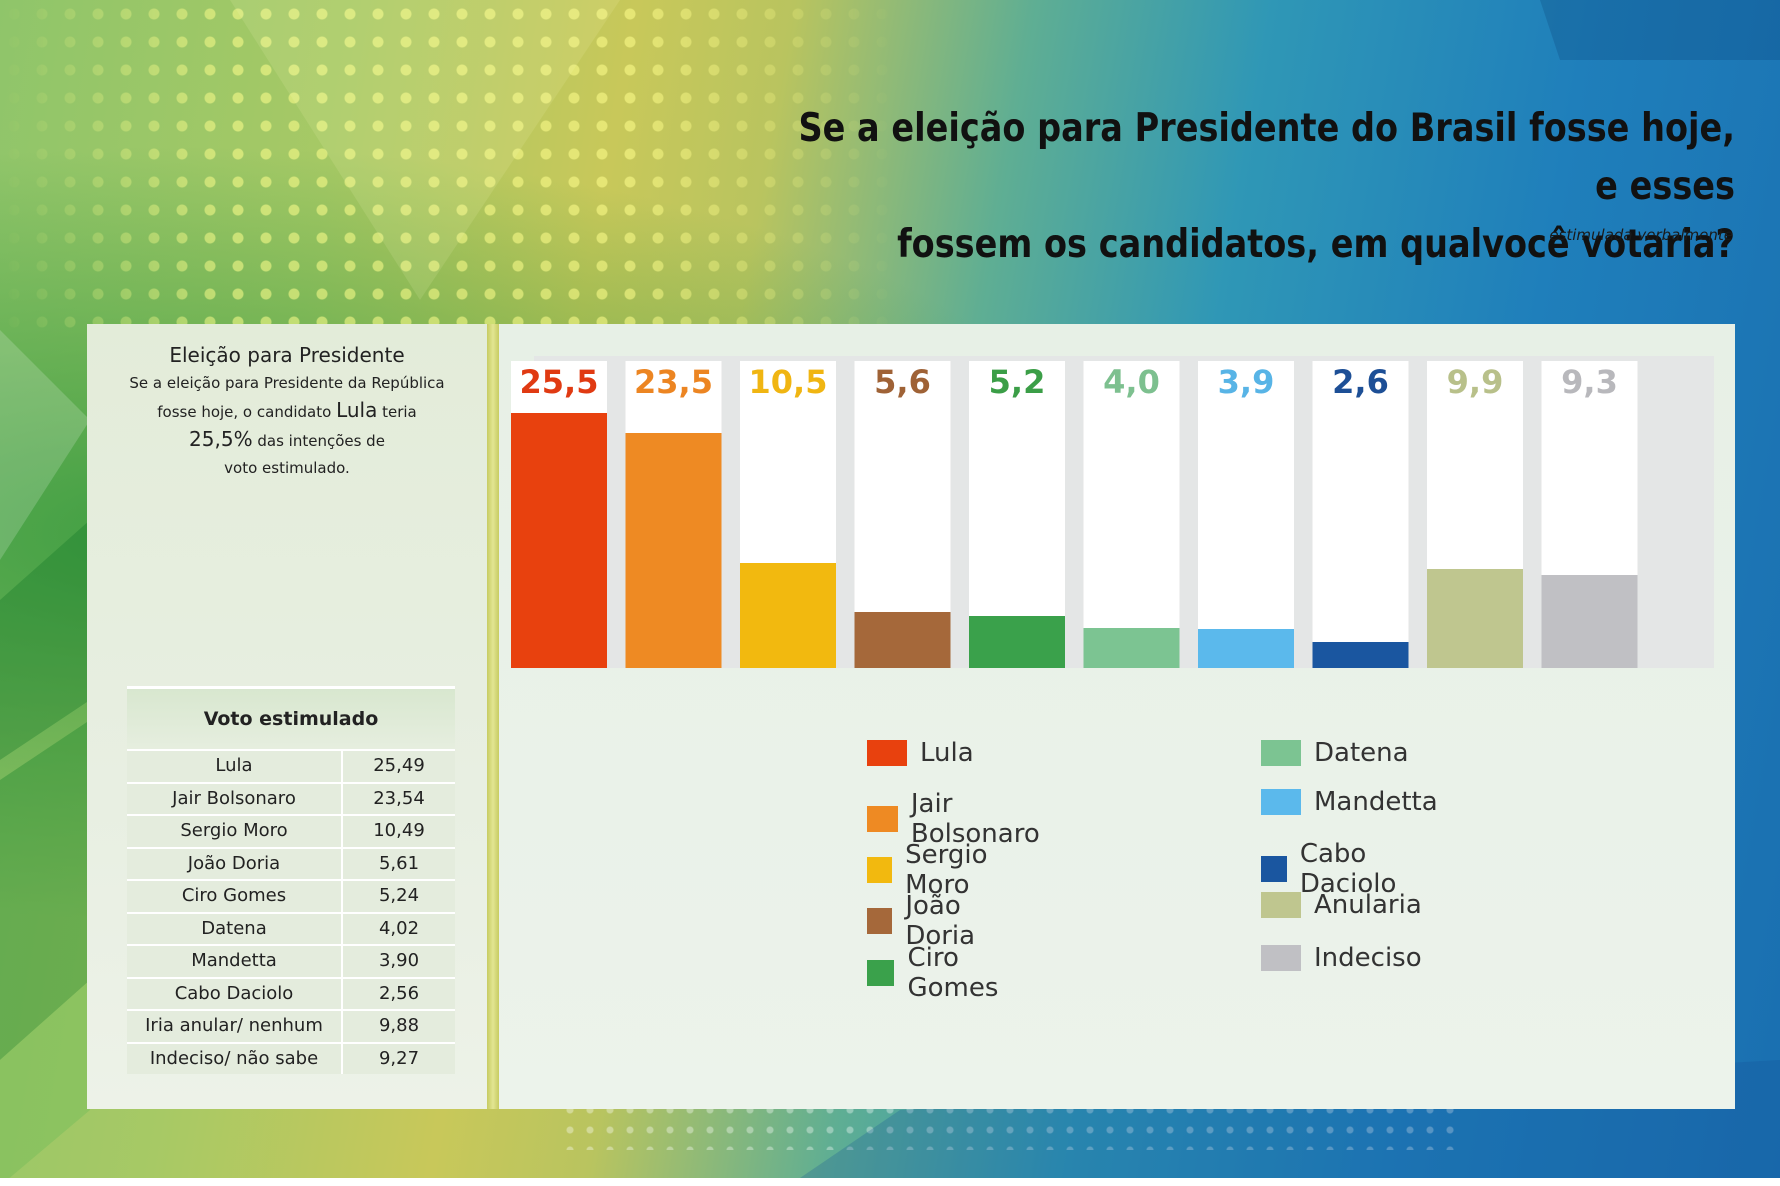  Describe the element at coordinates (1376, 802) in the screenshot. I see `legend-label: Mandetta` at that location.